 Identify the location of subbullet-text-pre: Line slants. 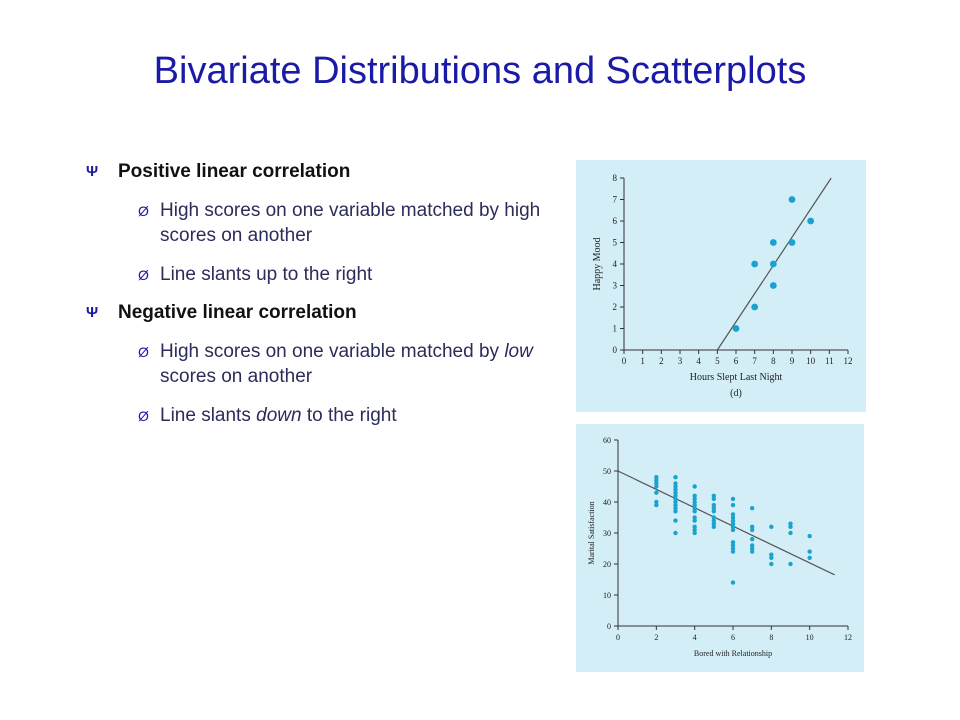
(208, 415).